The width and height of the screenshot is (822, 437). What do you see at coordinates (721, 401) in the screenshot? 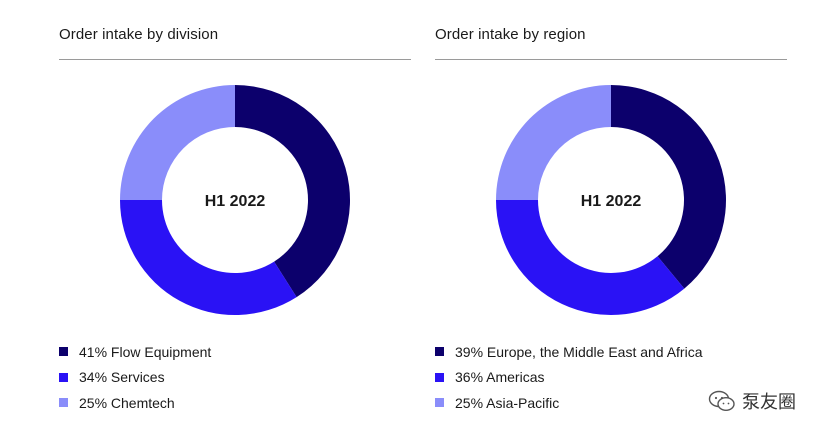
I see `wechat-icon` at bounding box center [721, 401].